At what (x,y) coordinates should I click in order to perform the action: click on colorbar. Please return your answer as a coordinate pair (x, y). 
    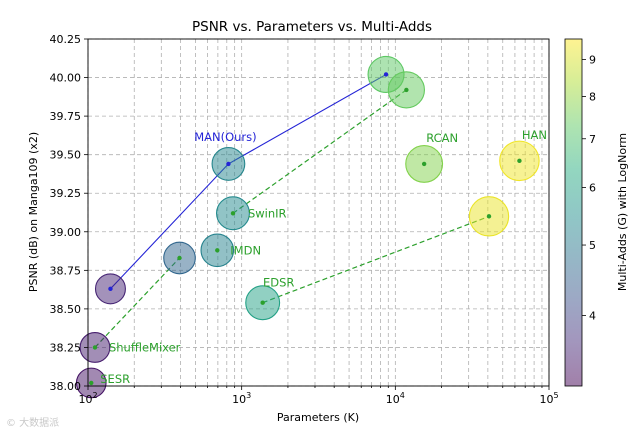
    Looking at the image, I should click on (573, 212).